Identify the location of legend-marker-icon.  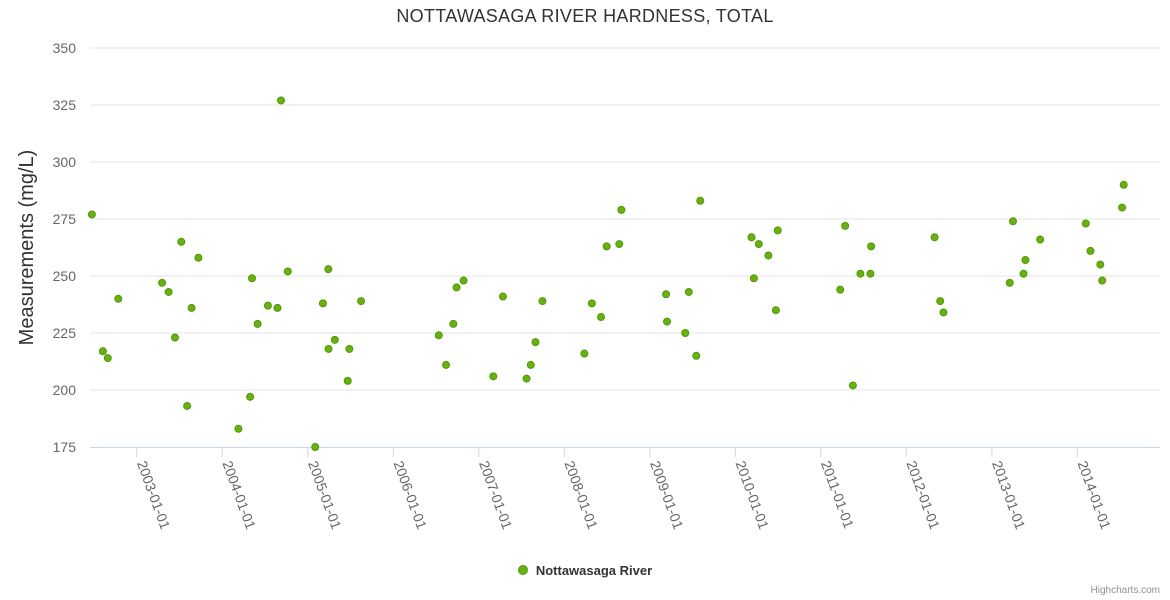
(522, 570).